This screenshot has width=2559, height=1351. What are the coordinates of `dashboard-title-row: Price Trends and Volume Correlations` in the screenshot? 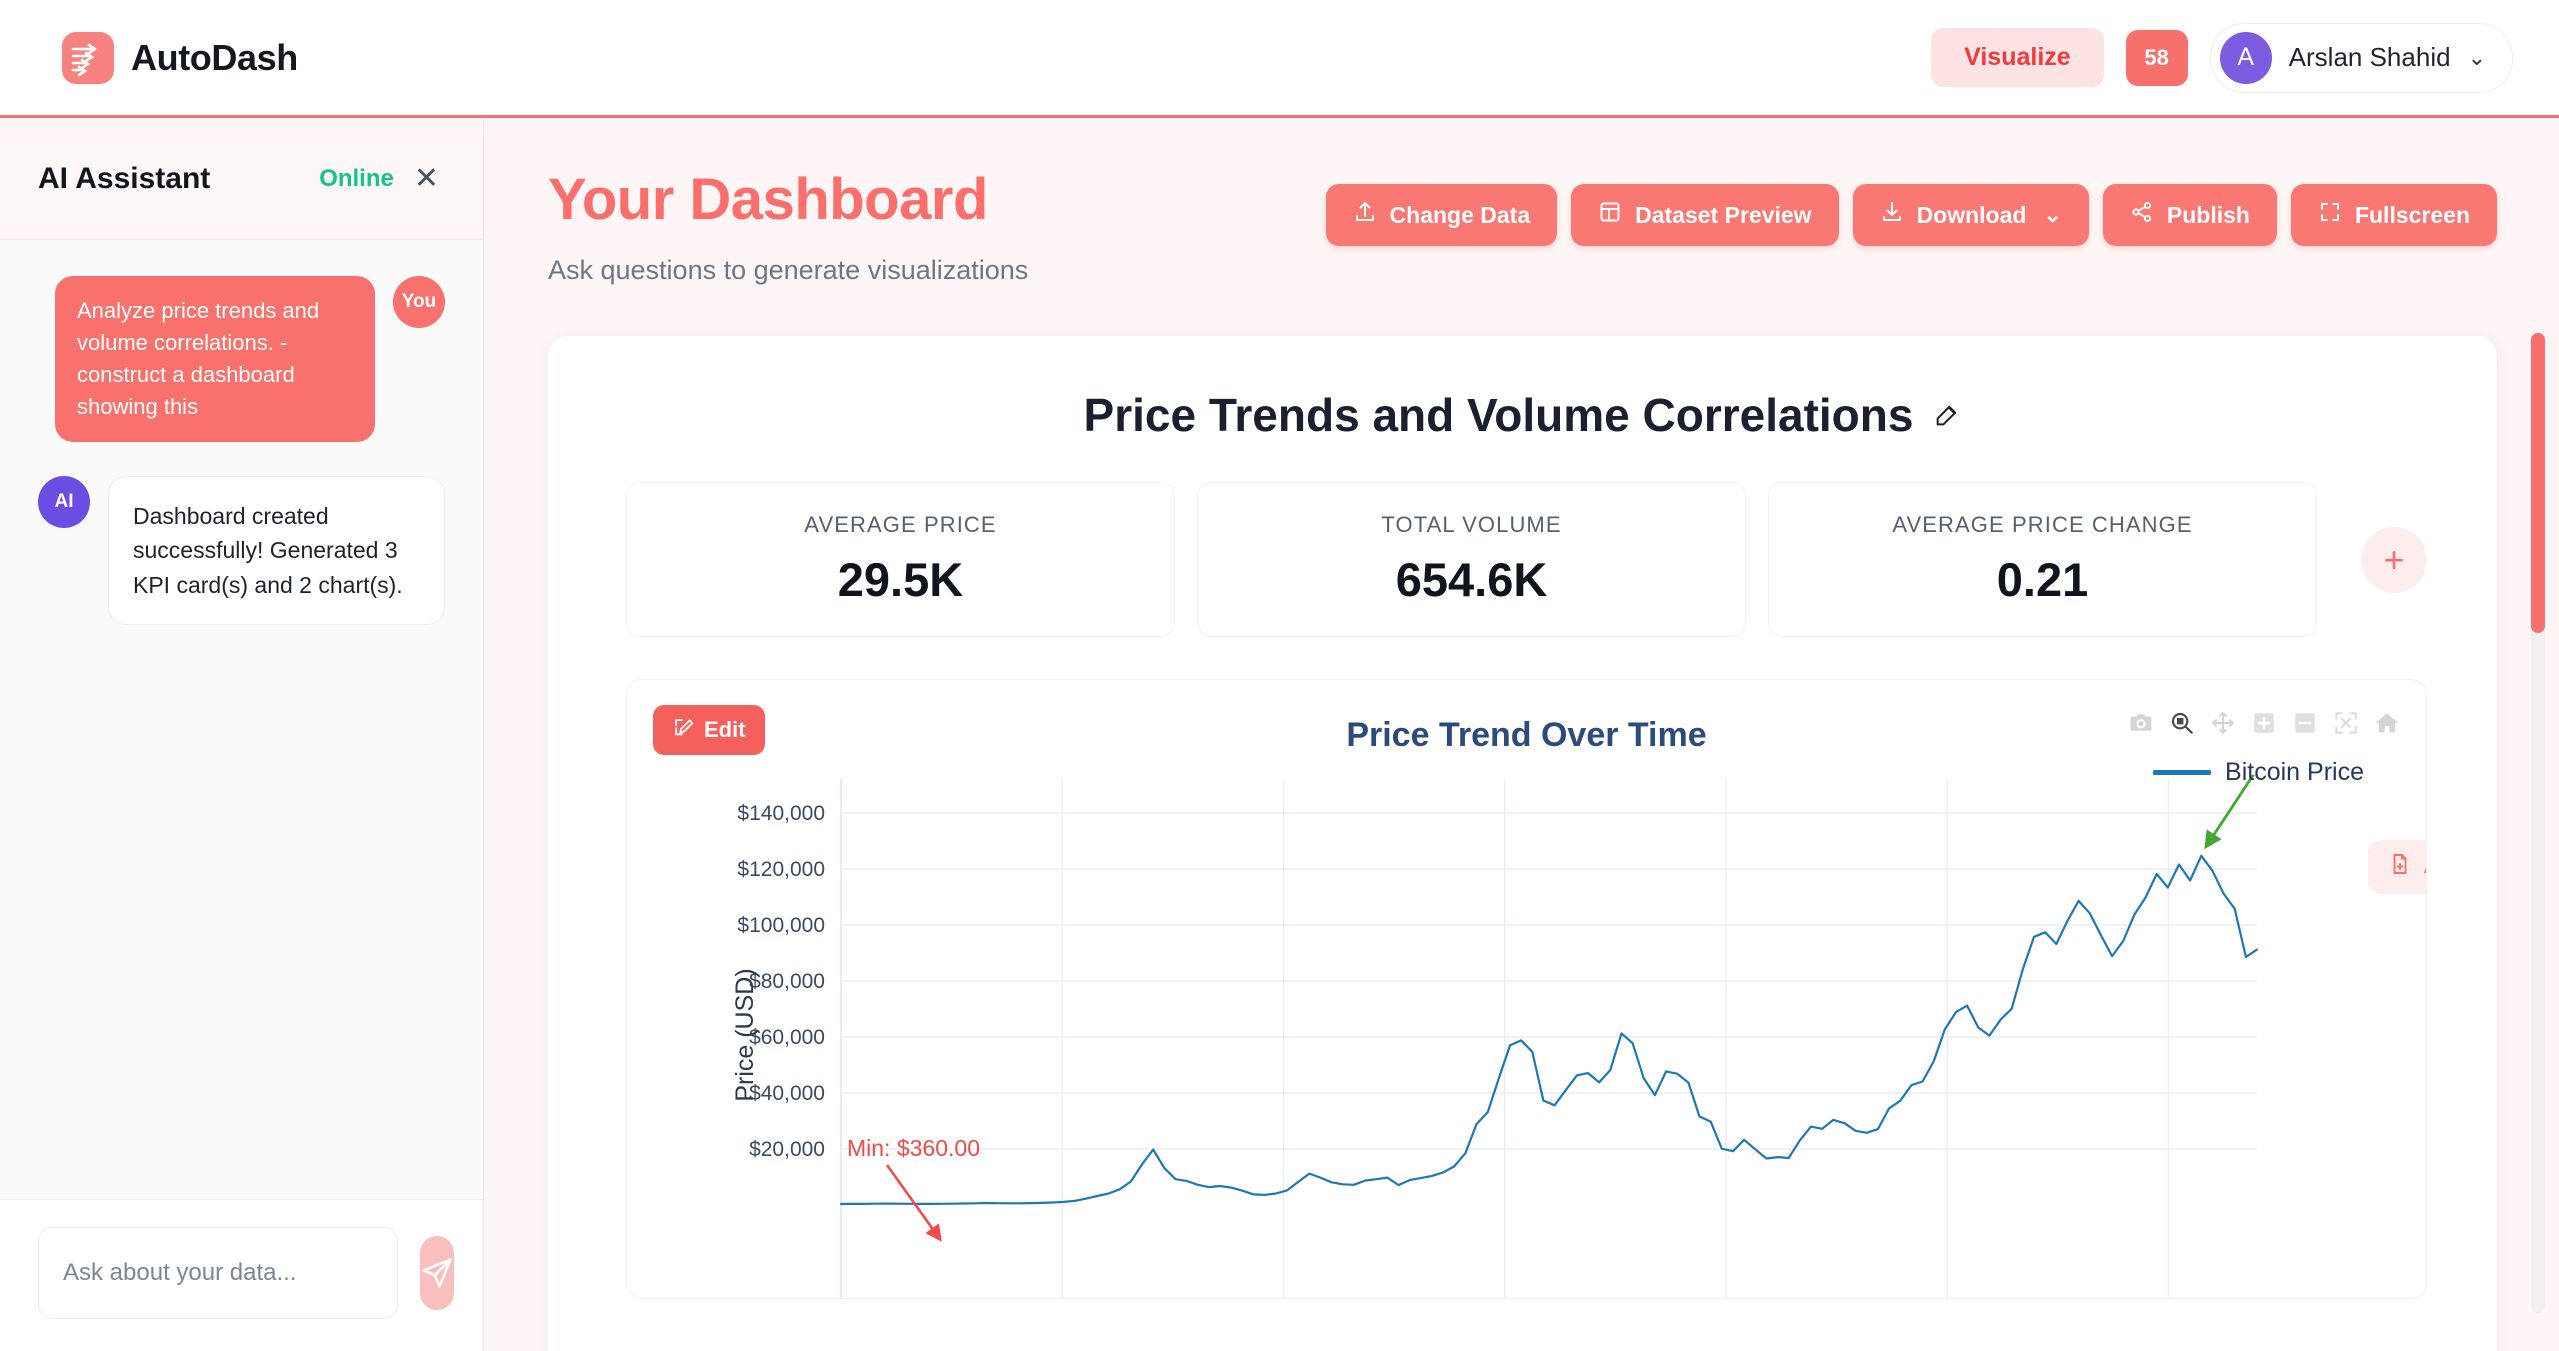 It's located at (1522, 415).